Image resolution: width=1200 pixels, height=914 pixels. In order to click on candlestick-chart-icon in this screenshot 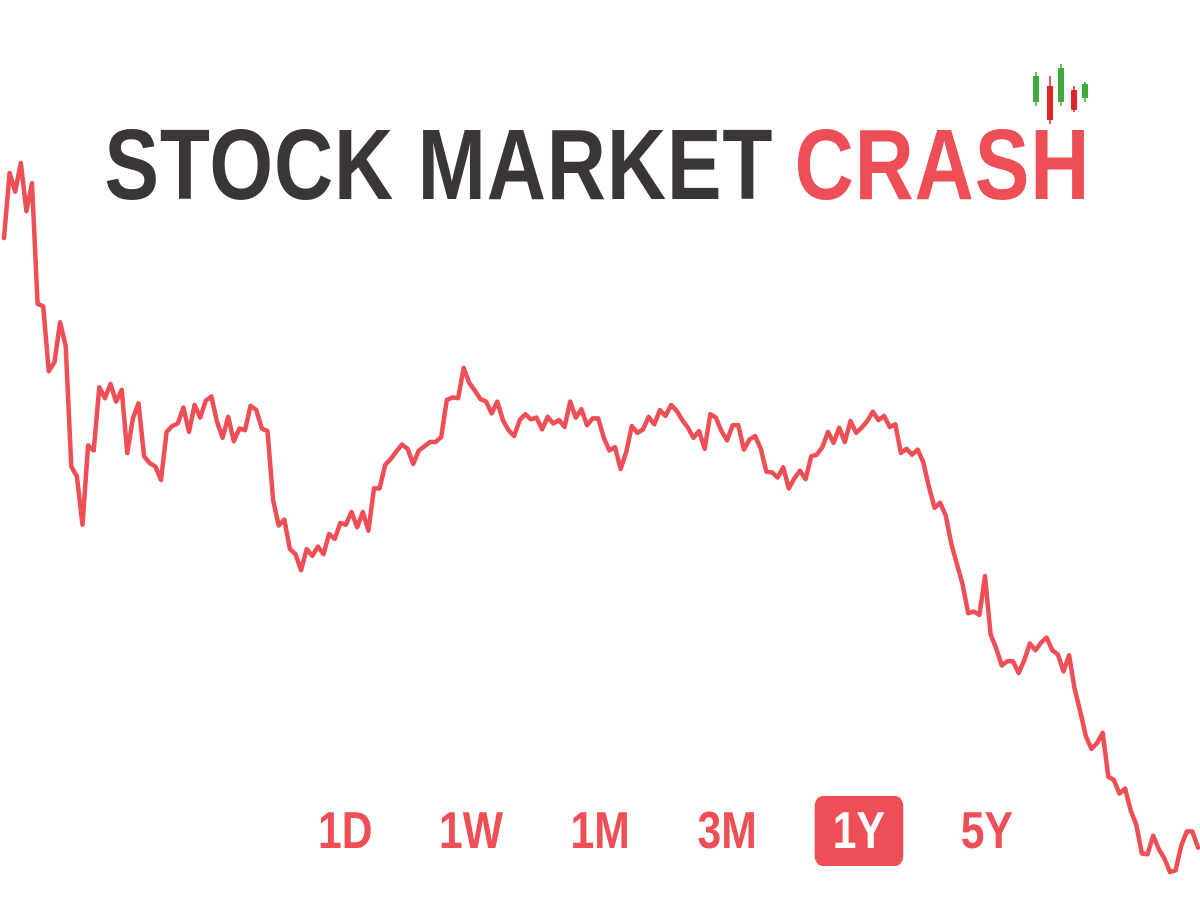, I will do `click(1060, 94)`.